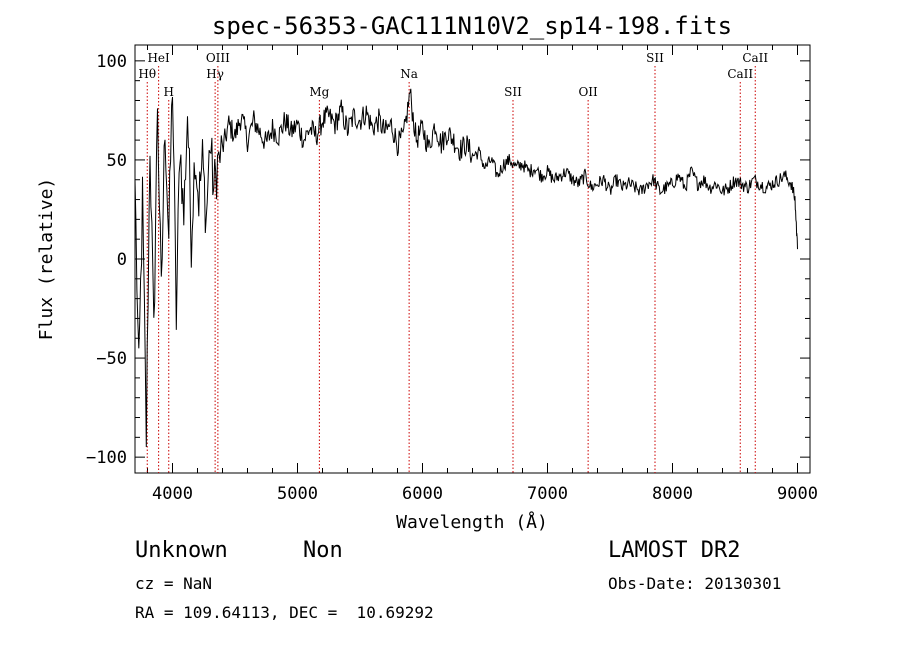 This screenshot has width=900, height=649. What do you see at coordinates (674, 550) in the screenshot?
I see `survey-name: LAMOST DR2` at bounding box center [674, 550].